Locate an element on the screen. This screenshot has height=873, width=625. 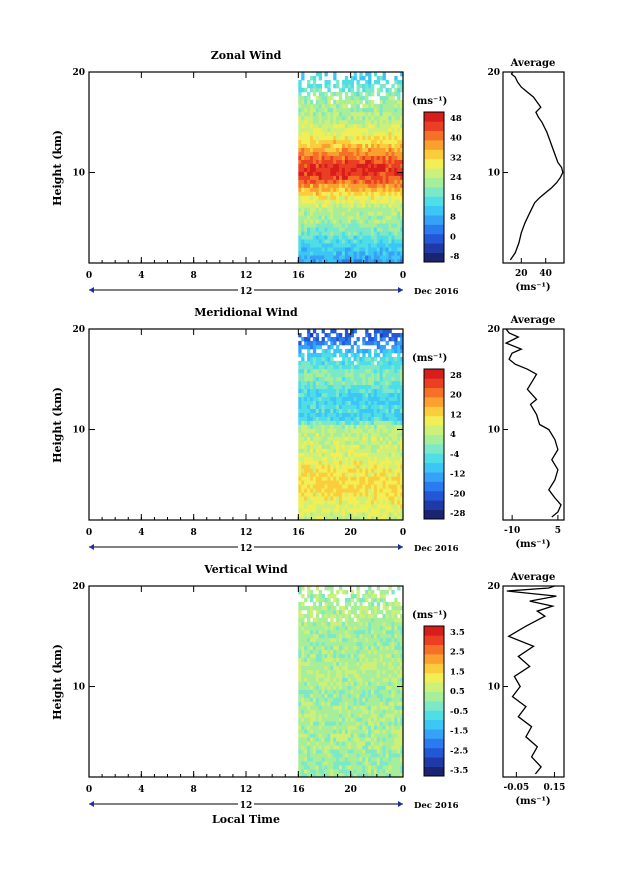
colorbar-label: -4 is located at coordinates (455, 455).